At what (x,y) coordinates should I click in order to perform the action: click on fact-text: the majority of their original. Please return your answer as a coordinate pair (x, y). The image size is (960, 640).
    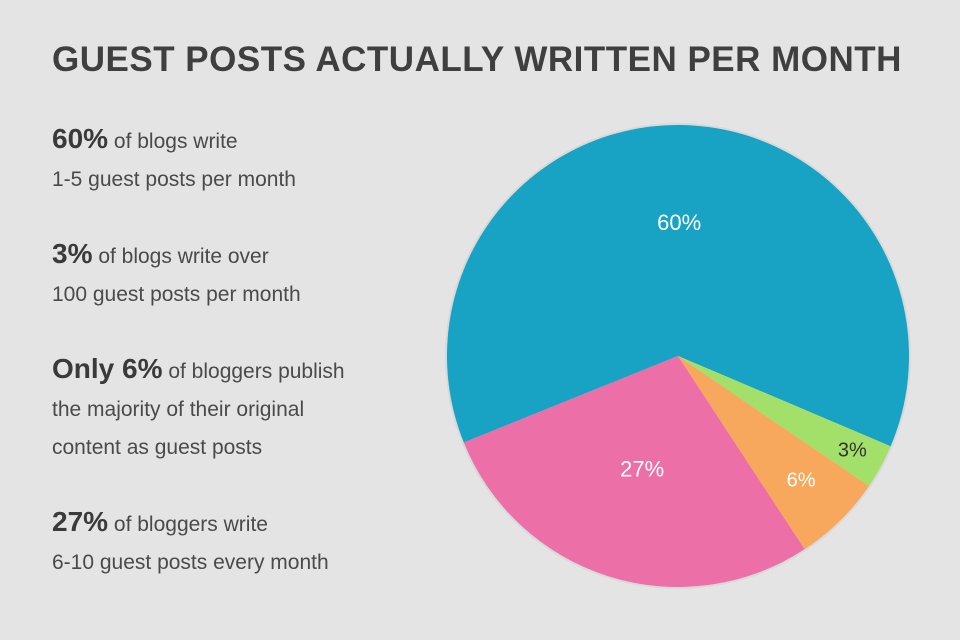
    Looking at the image, I should click on (178, 409).